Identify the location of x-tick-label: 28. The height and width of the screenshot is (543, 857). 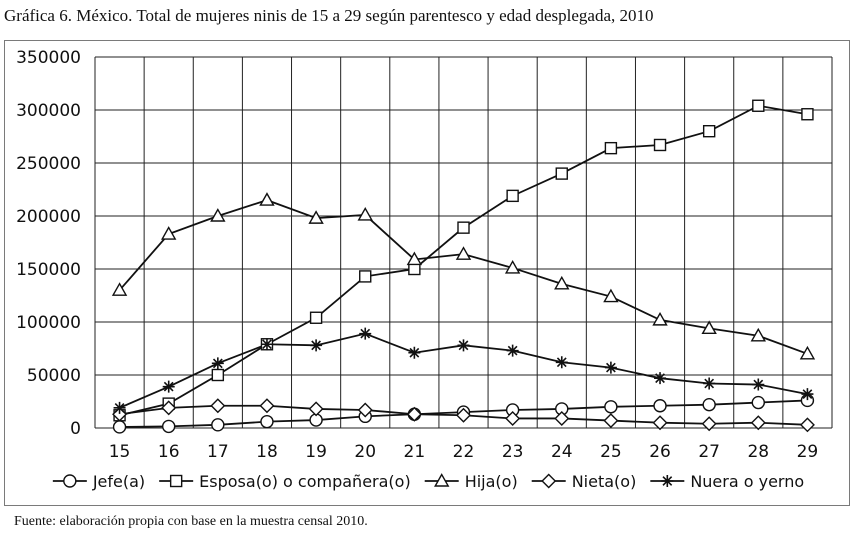
(758, 452).